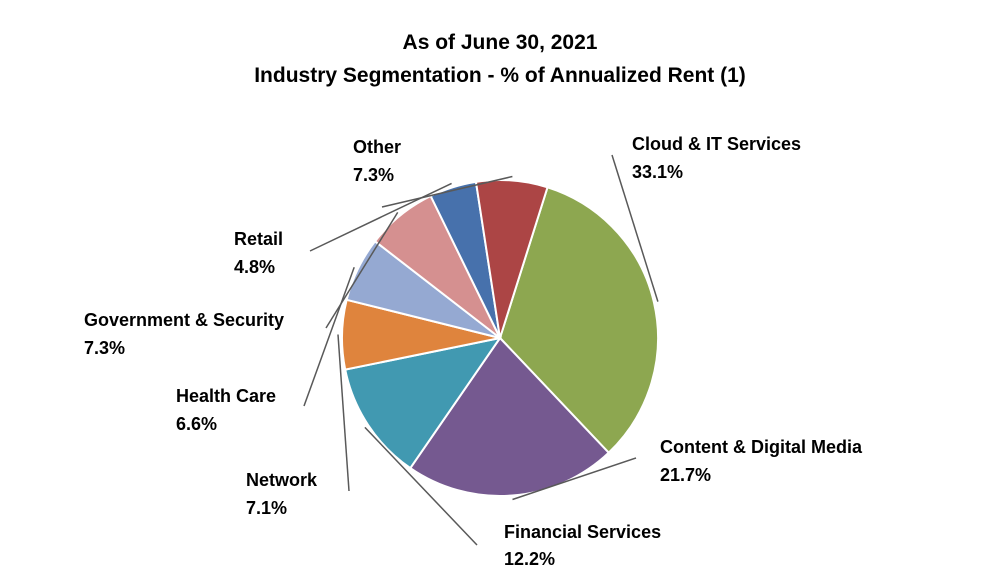 The width and height of the screenshot is (1000, 580). I want to click on value-financial: 12.2%, so click(529, 559).